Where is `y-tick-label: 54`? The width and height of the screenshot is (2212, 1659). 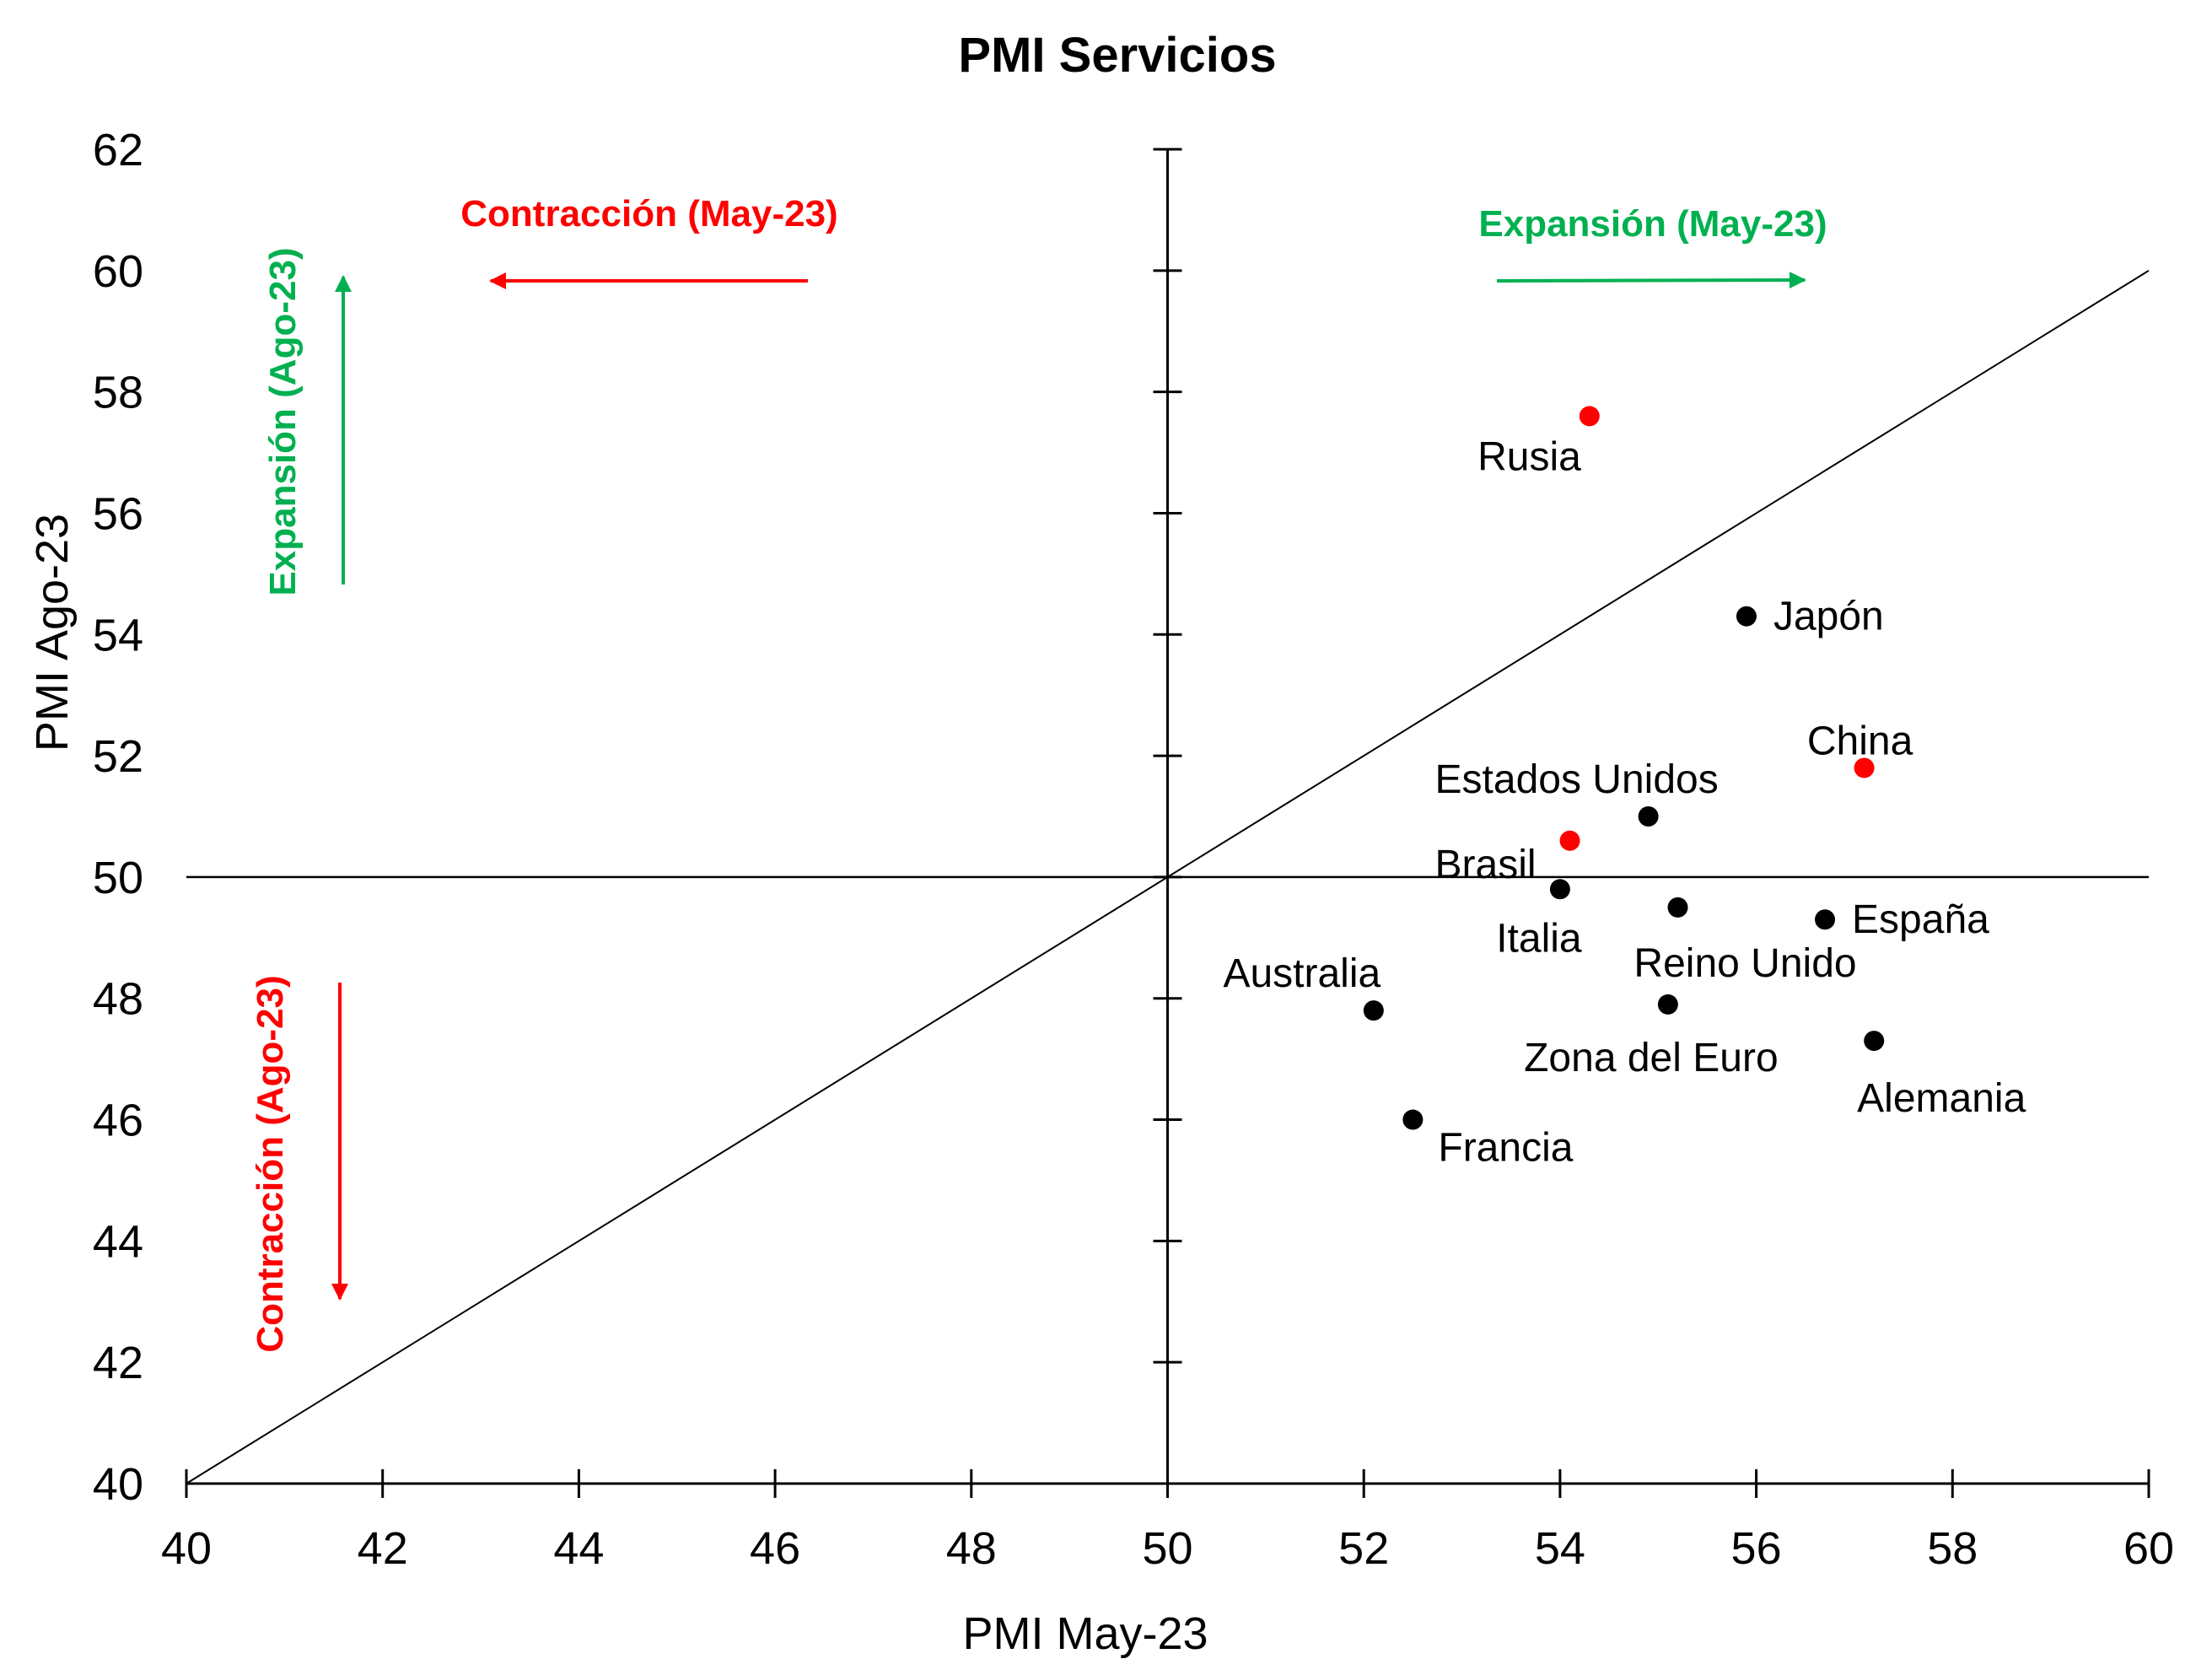
y-tick-label: 54 is located at coordinates (118, 635).